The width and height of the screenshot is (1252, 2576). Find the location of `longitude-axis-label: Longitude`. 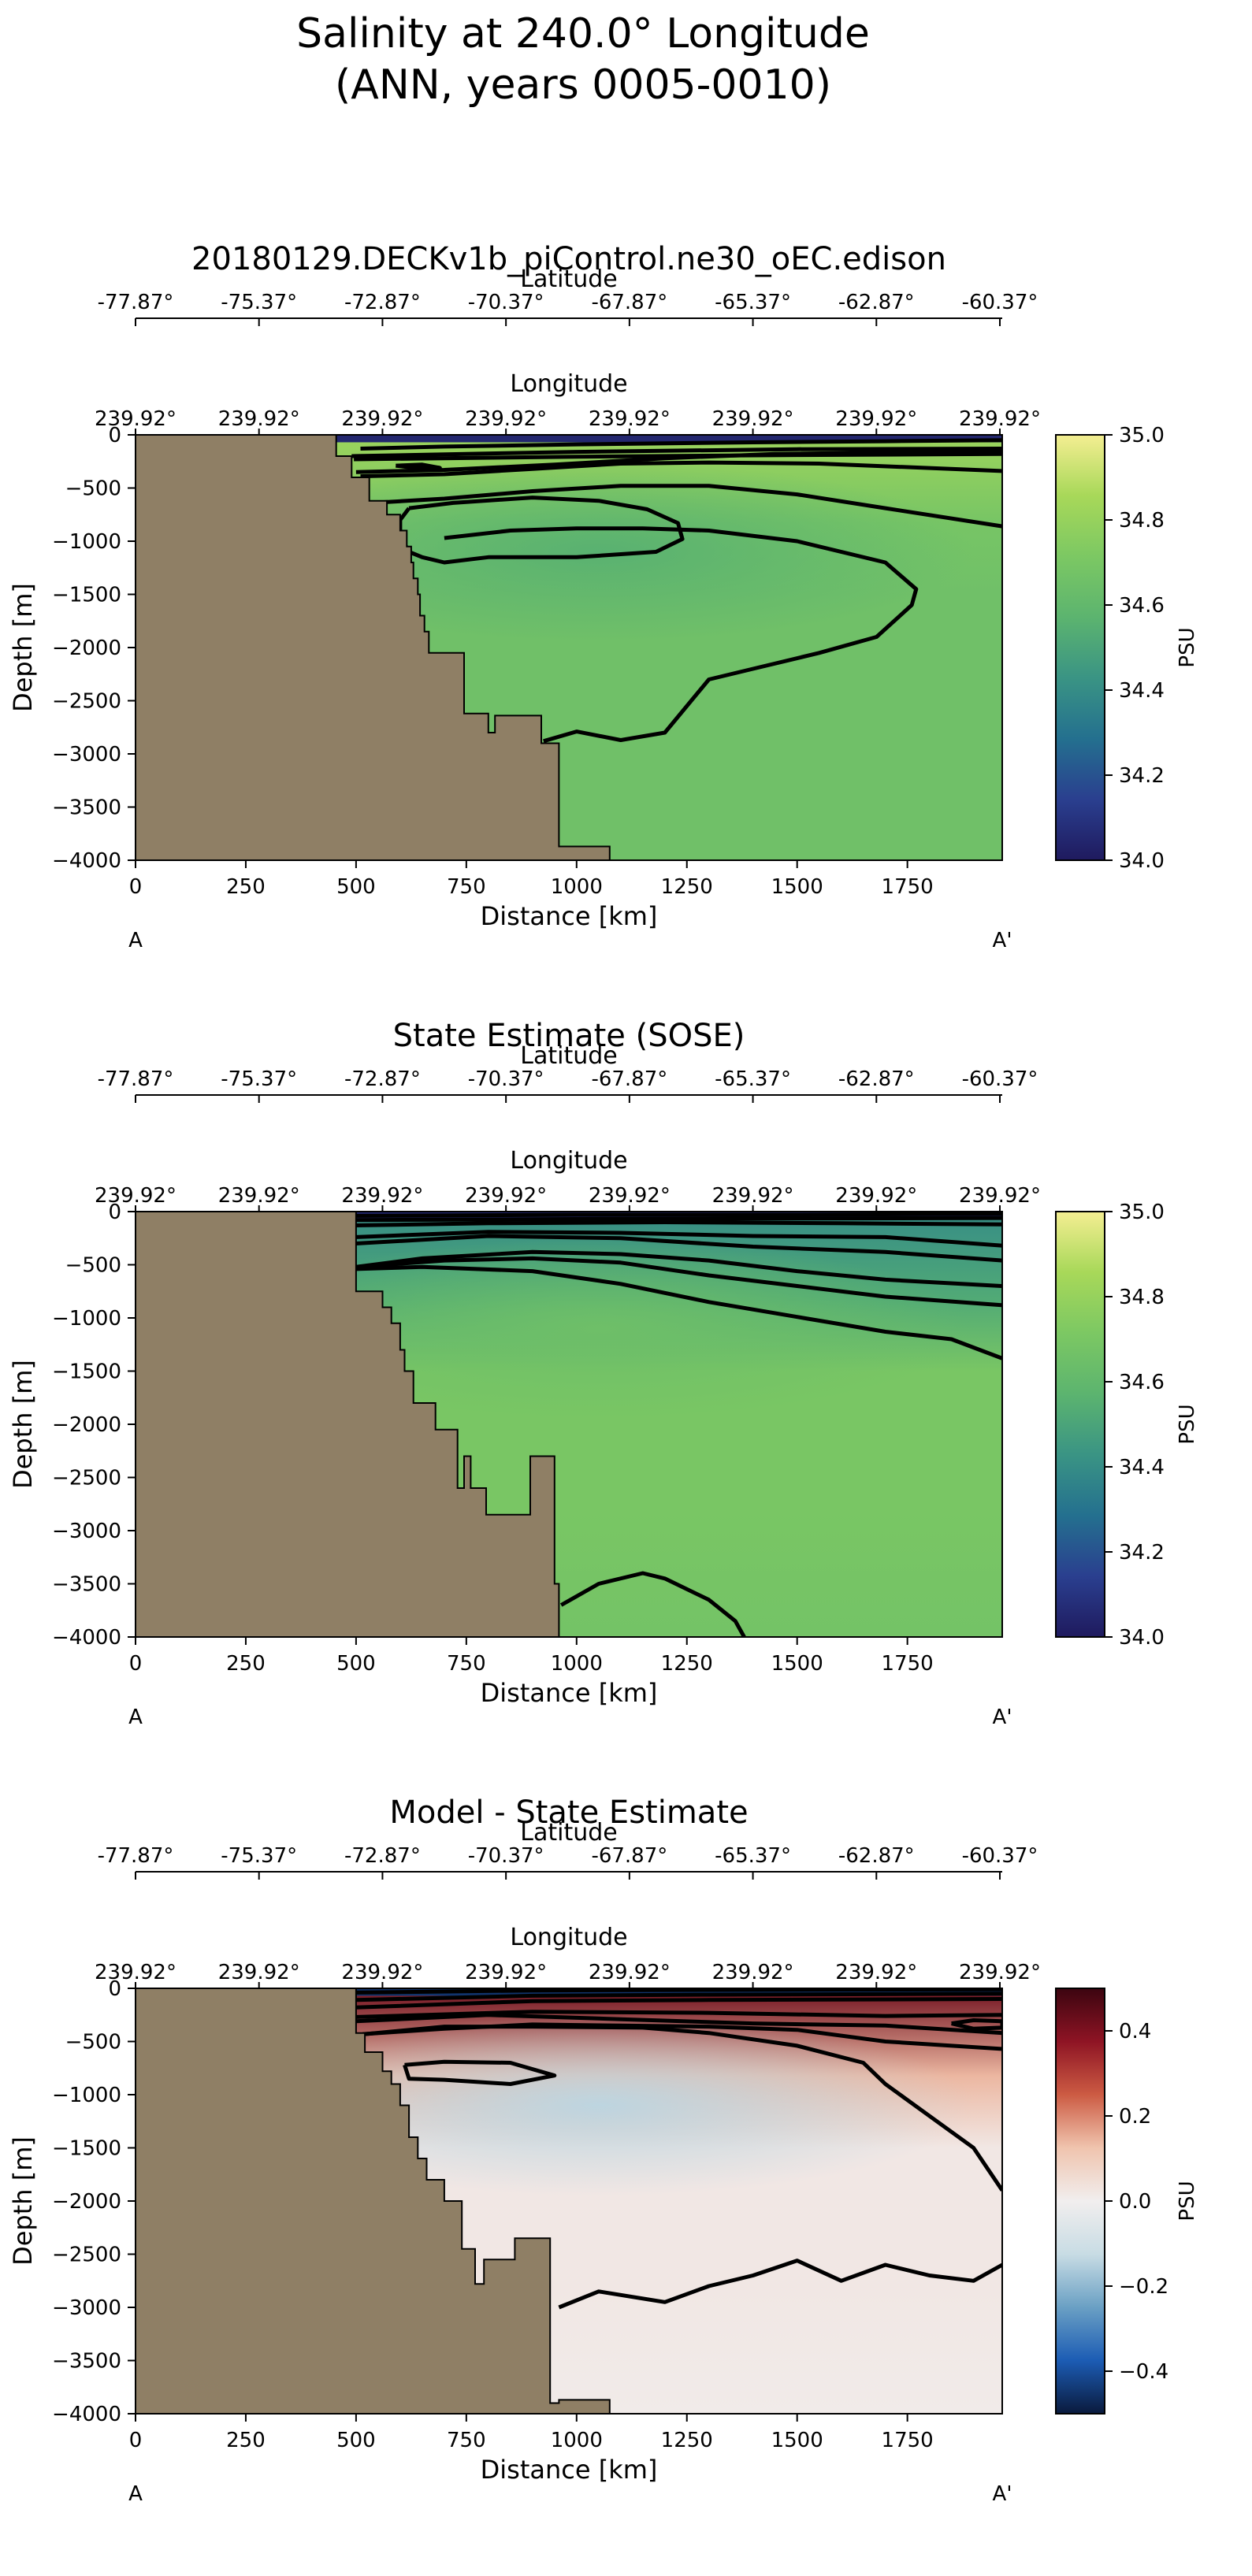

longitude-axis-label: Longitude is located at coordinates (568, 384).